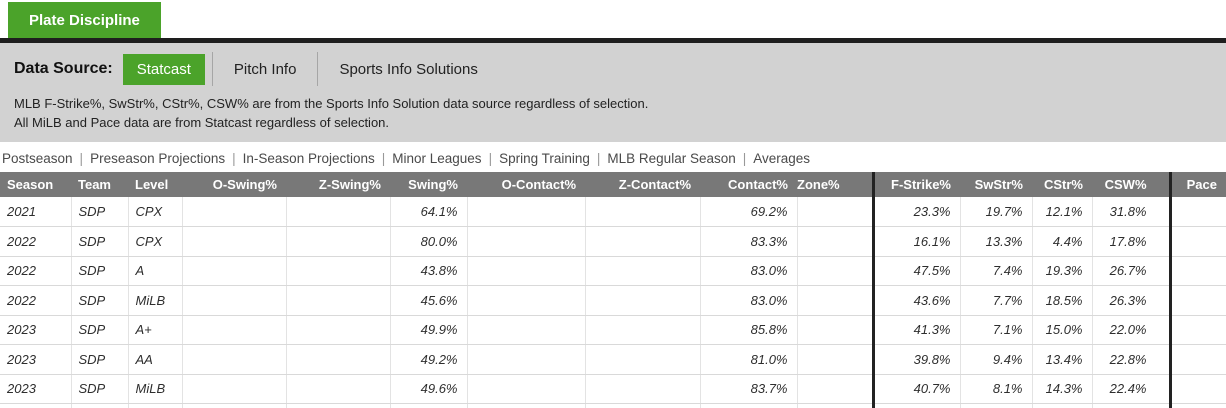 The height and width of the screenshot is (408, 1226). Describe the element at coordinates (158, 158) in the screenshot. I see `filter-item-preseason-projections: Preseason Projections` at that location.